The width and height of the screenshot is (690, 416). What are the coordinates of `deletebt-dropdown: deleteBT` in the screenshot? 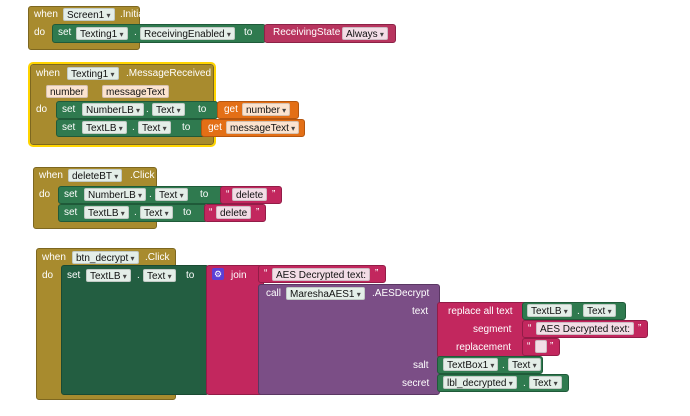 It's located at (95, 175).